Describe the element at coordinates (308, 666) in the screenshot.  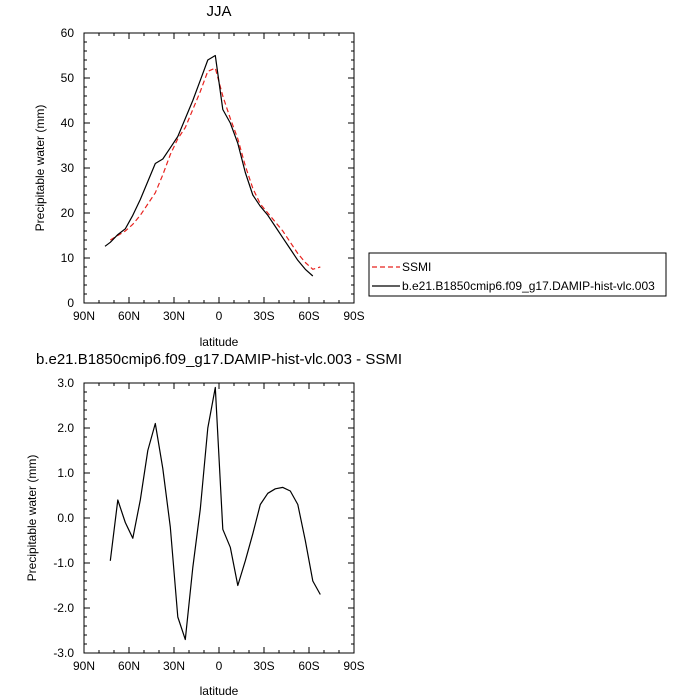
I see `chart-bottom-xtick-label: 60S` at that location.